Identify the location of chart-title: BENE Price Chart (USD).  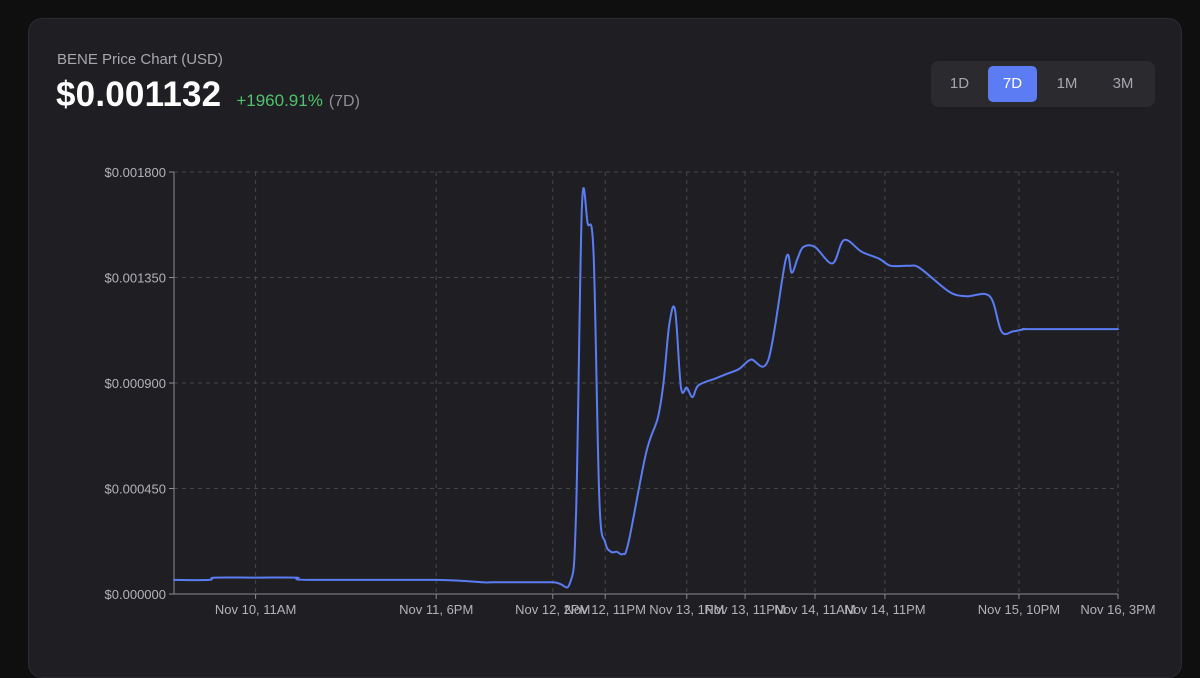
(140, 59).